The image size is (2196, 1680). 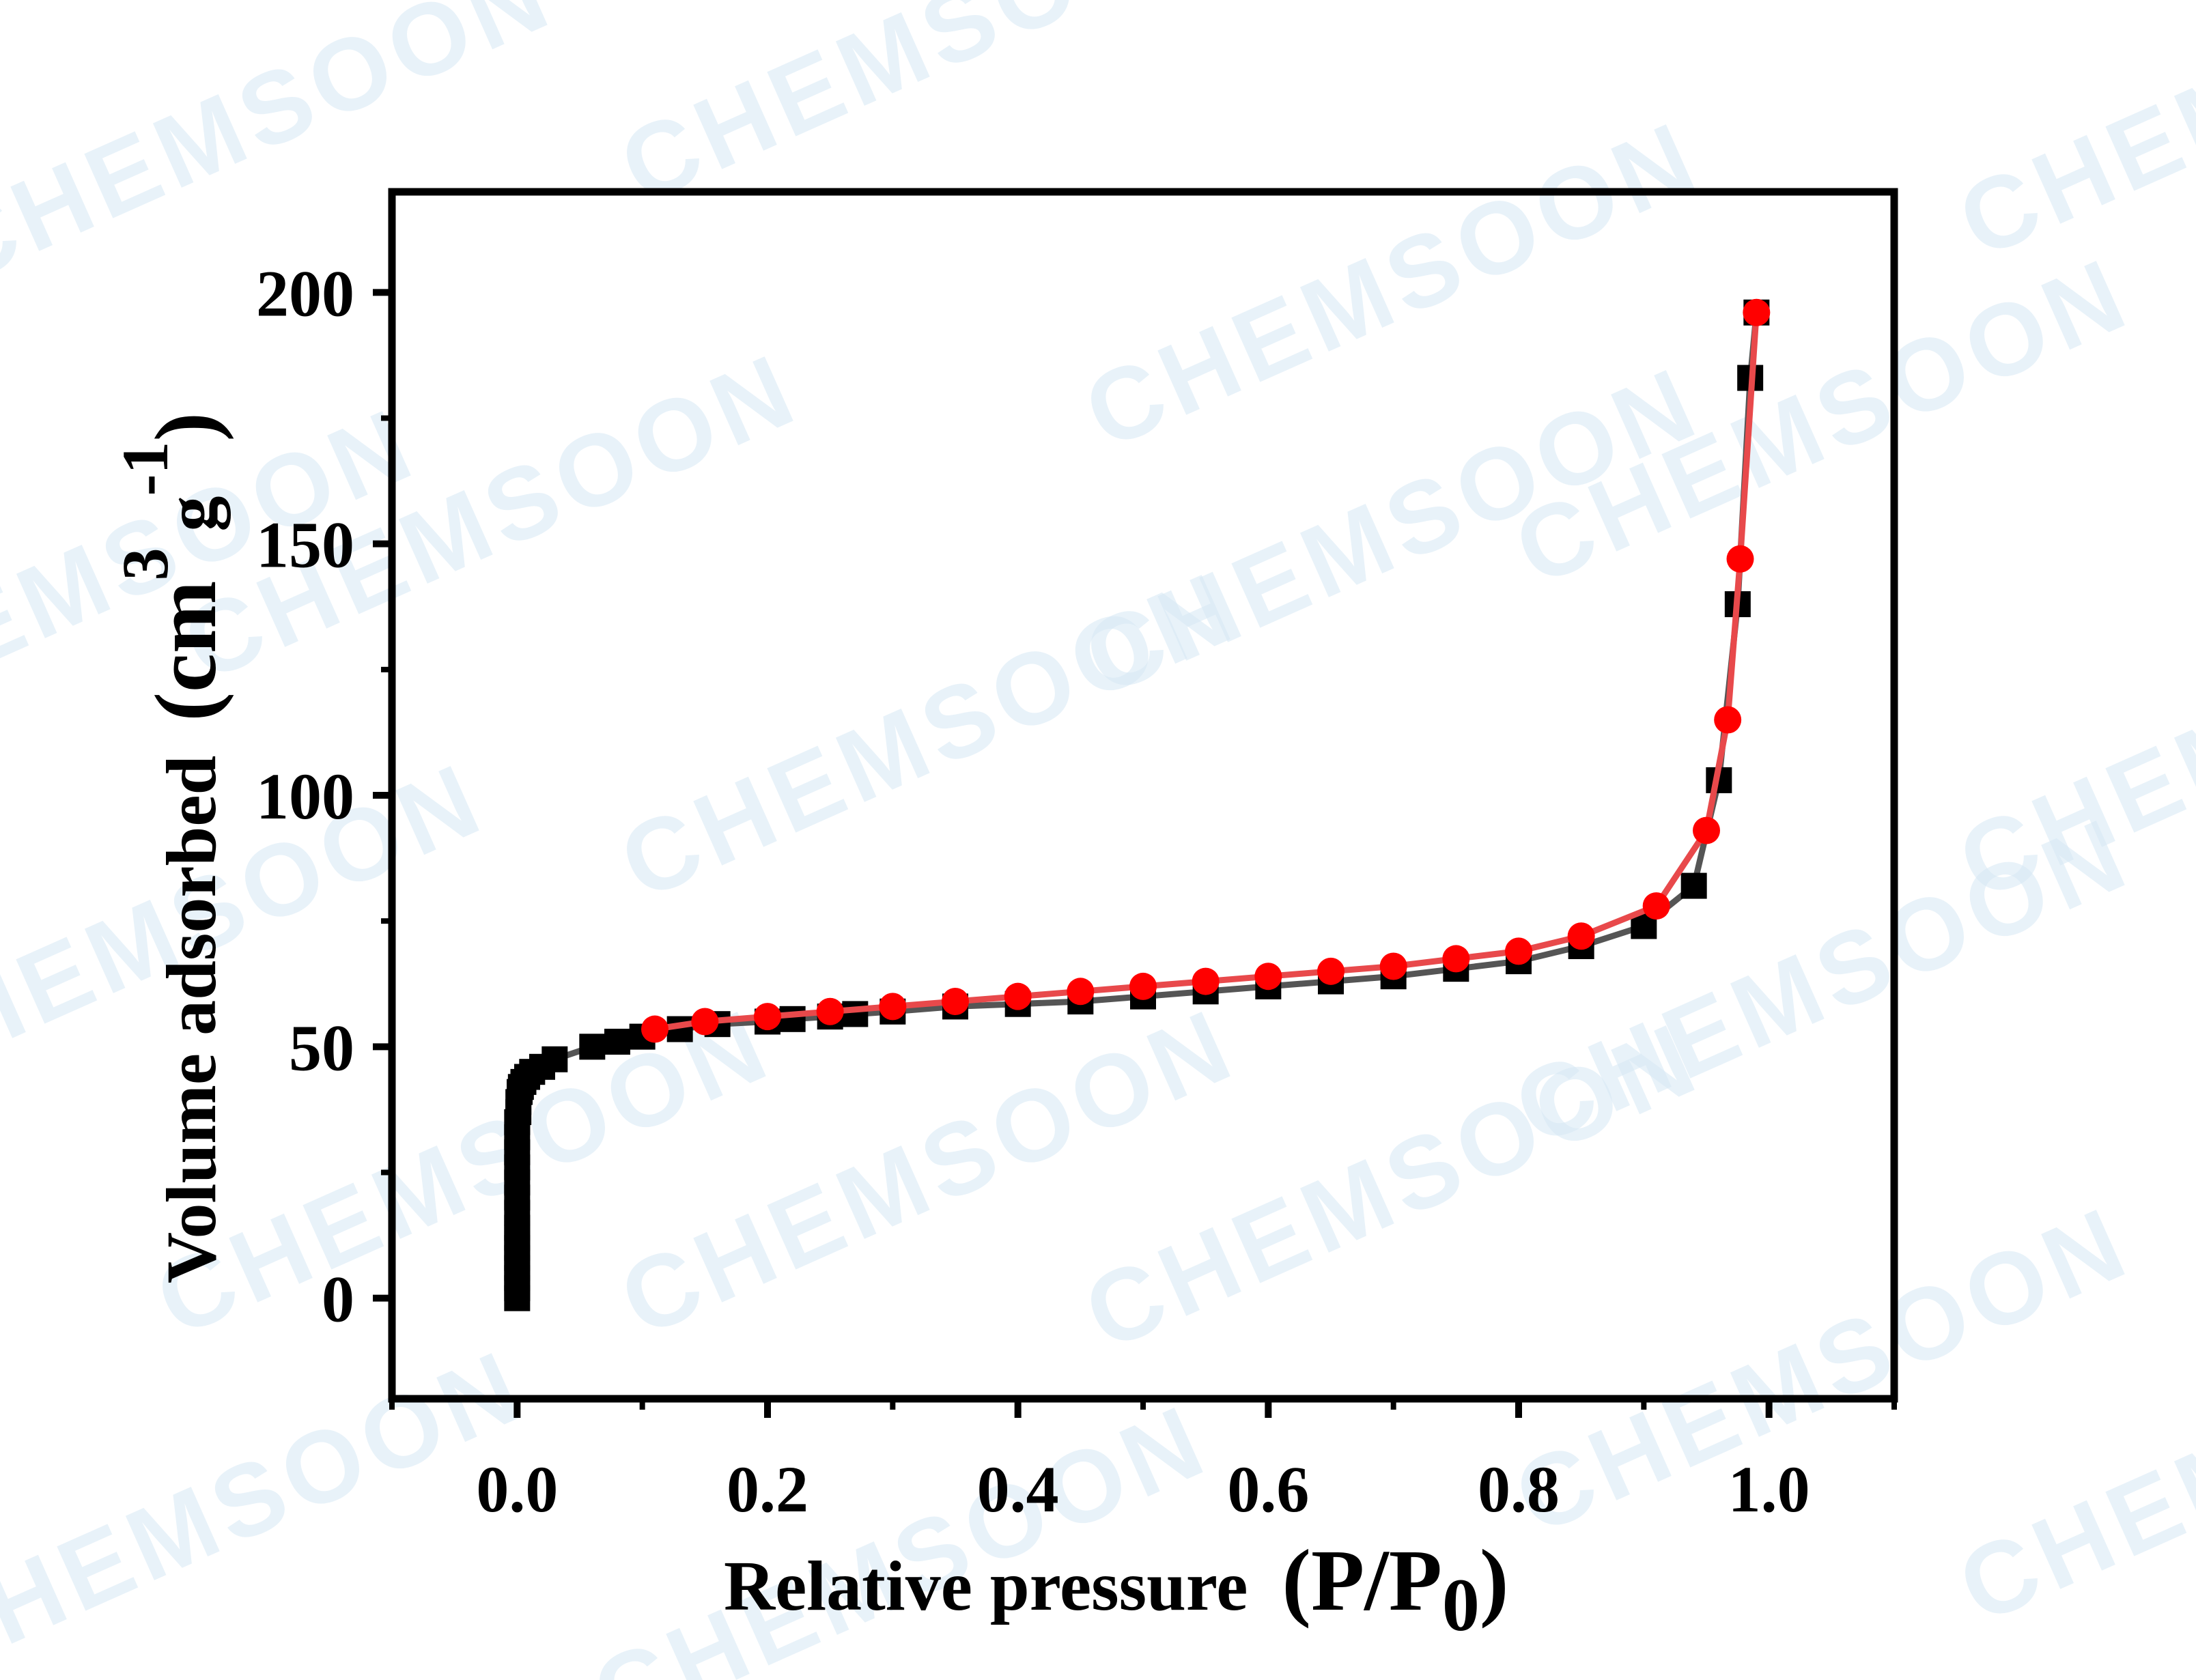 I want to click on x-axis-unit: (P/P, so click(x=1362, y=1580).